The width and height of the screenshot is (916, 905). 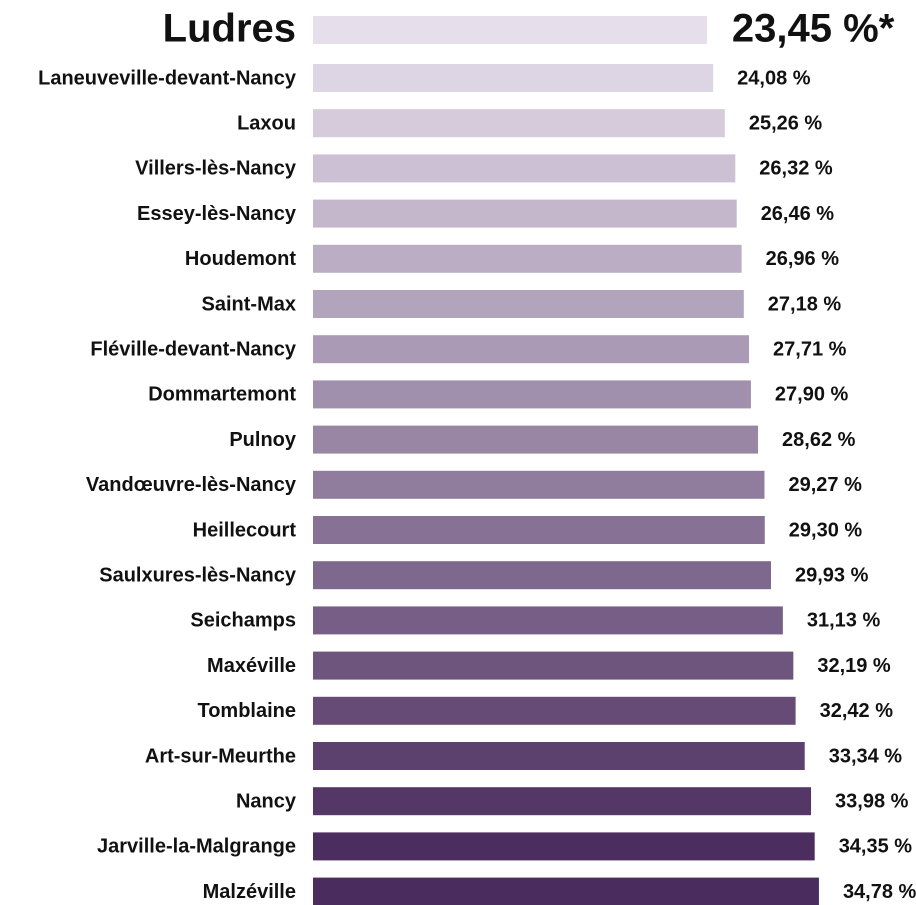 I want to click on category-label: Essey-lès-Nancy, so click(x=217, y=214).